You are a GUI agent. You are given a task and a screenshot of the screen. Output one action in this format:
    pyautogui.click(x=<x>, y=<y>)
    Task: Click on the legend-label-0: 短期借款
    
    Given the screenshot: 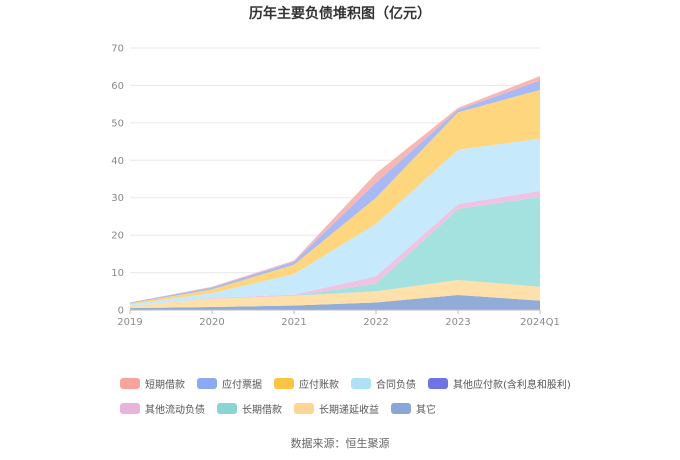 What is the action you would take?
    pyautogui.click(x=165, y=385)
    